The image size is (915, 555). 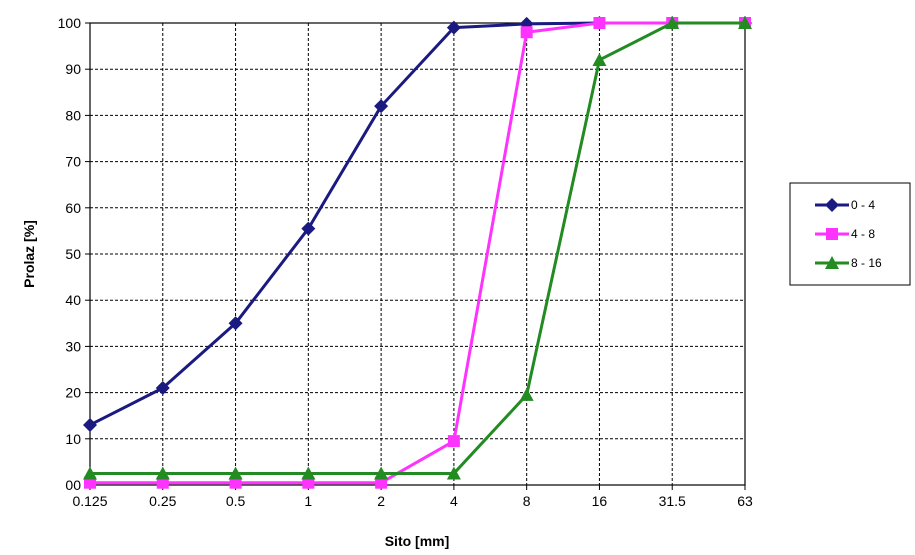 What do you see at coordinates (412, 497) in the screenshot?
I see `x-axis: 0.125 0.25 0.5 1 2 4 8 16 31.5 63` at bounding box center [412, 497].